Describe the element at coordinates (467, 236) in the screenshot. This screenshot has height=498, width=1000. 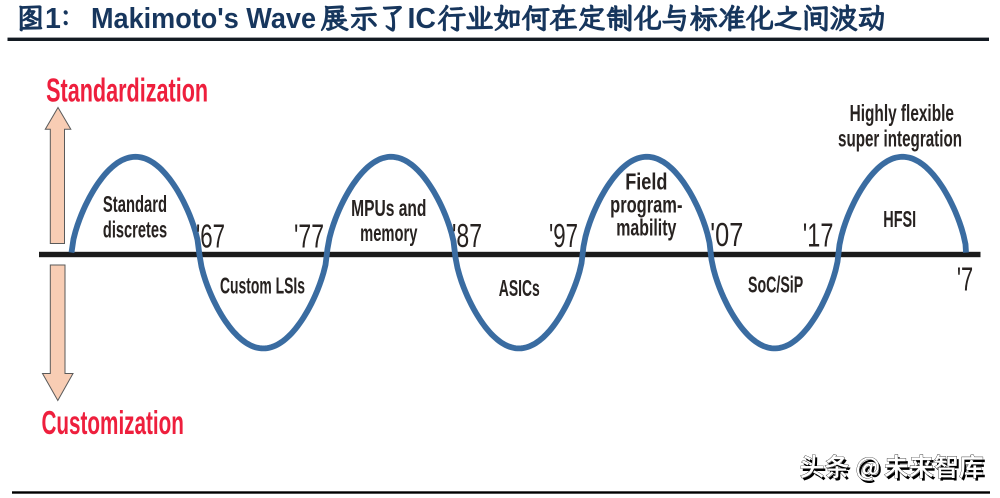
I see `svg-text: '87` at that location.